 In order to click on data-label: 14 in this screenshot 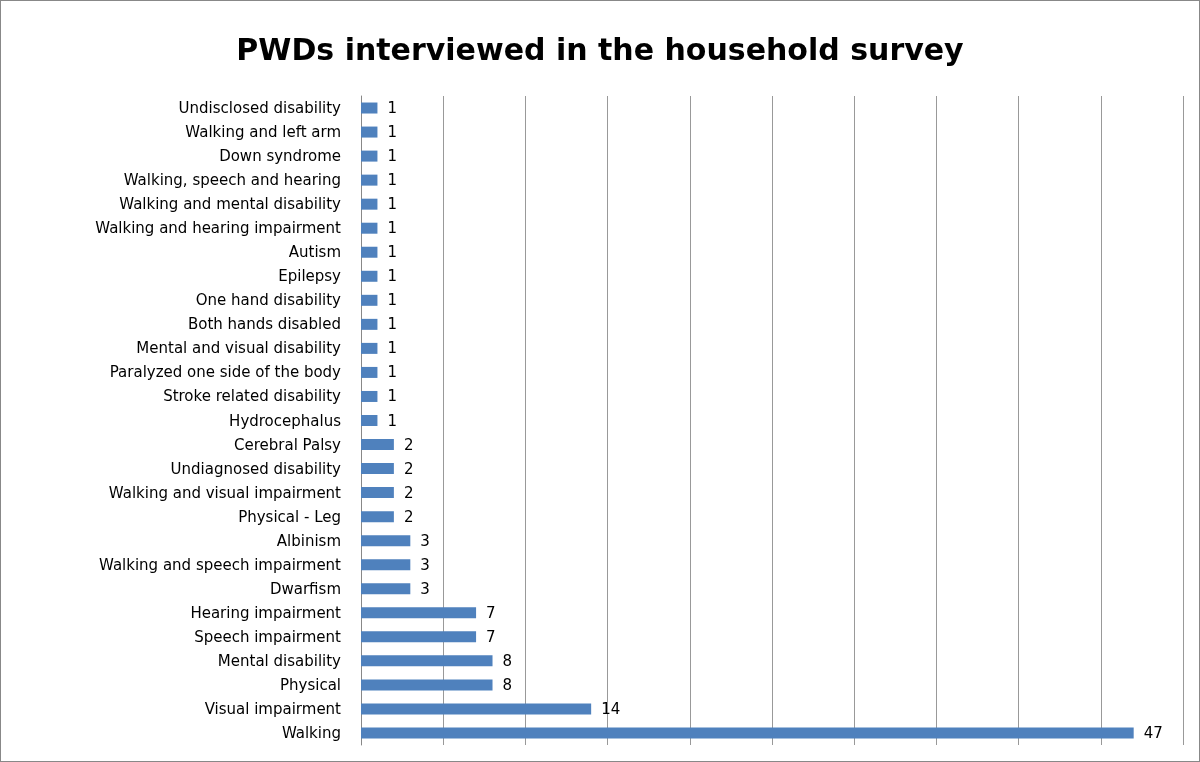, I will do `click(611, 708)`.